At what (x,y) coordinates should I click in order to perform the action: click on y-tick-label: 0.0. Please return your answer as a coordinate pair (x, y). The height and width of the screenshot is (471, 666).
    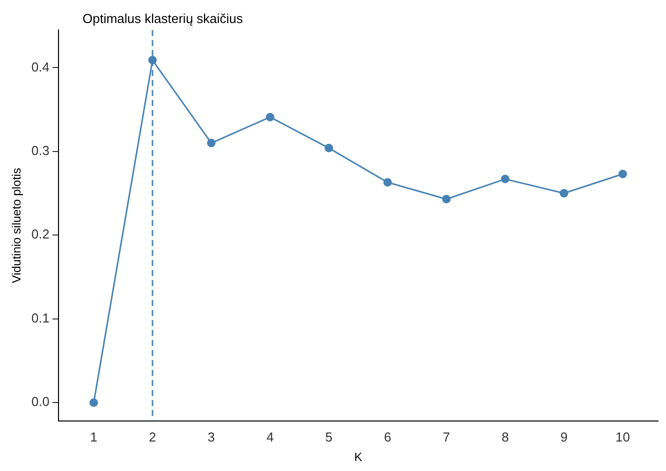
    Looking at the image, I should click on (40, 402).